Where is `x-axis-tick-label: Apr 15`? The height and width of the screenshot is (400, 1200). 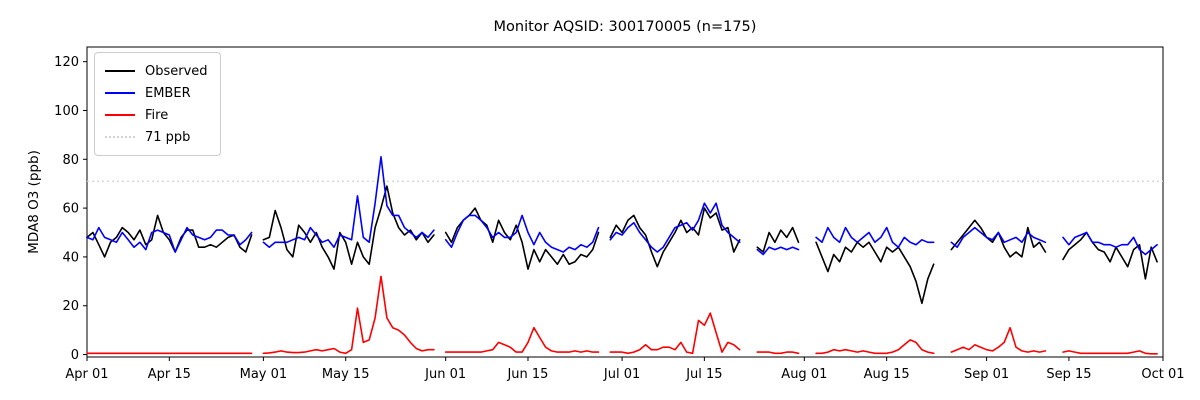
x-axis-tick-label: Apr 15 is located at coordinates (169, 374).